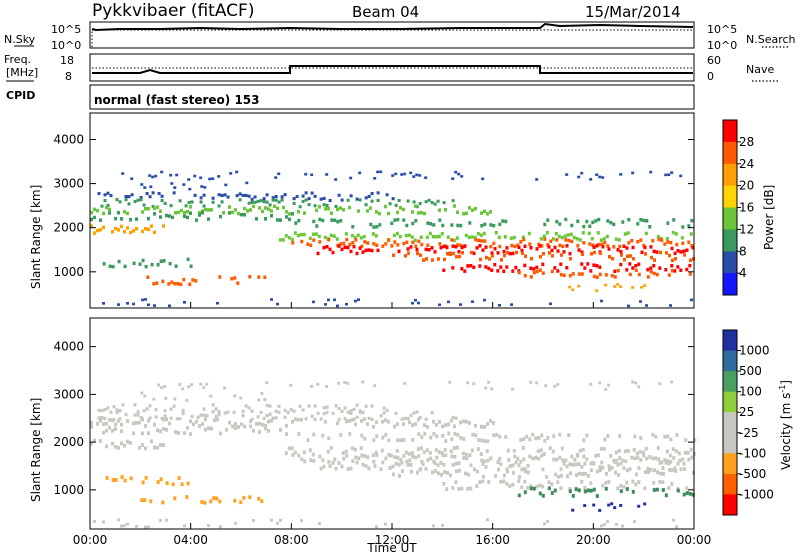 Image resolution: width=800 pixels, height=554 pixels. Describe the element at coordinates (750, 392) in the screenshot. I see `colorbar-tick-label: 100` at that location.